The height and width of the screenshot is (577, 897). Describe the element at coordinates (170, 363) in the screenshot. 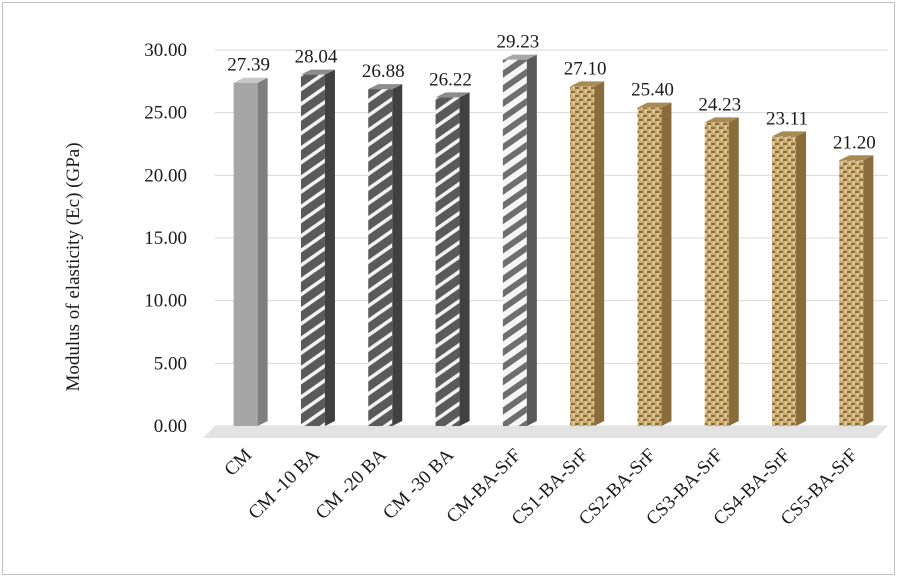

I see `y-tick-label: 5.00` at that location.